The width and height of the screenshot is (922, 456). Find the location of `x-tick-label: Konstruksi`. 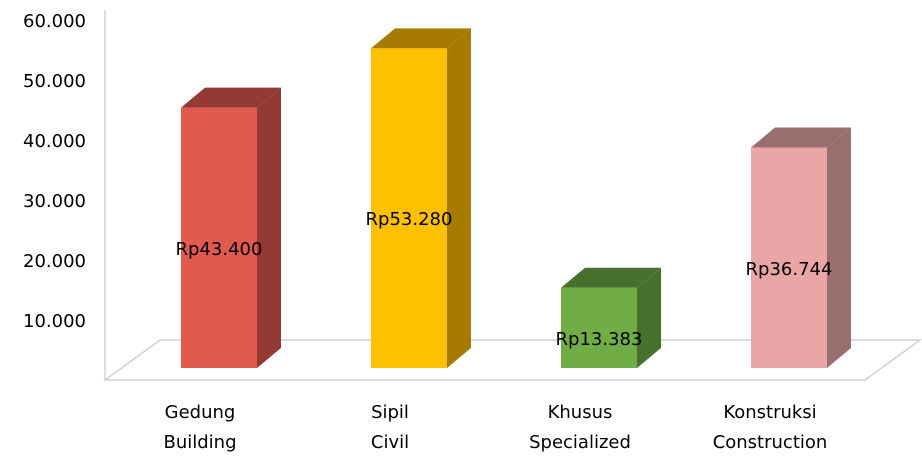

x-tick-label: Konstruksi is located at coordinates (769, 412).